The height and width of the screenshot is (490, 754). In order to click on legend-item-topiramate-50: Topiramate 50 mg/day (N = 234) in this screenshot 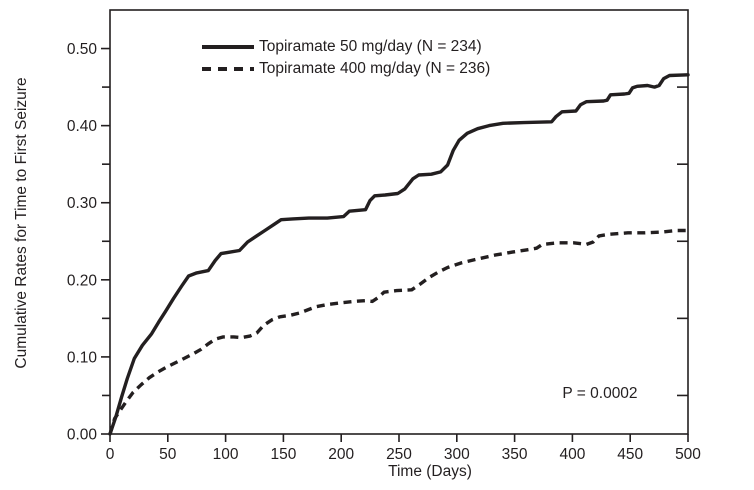, I will do `click(346, 47)`.